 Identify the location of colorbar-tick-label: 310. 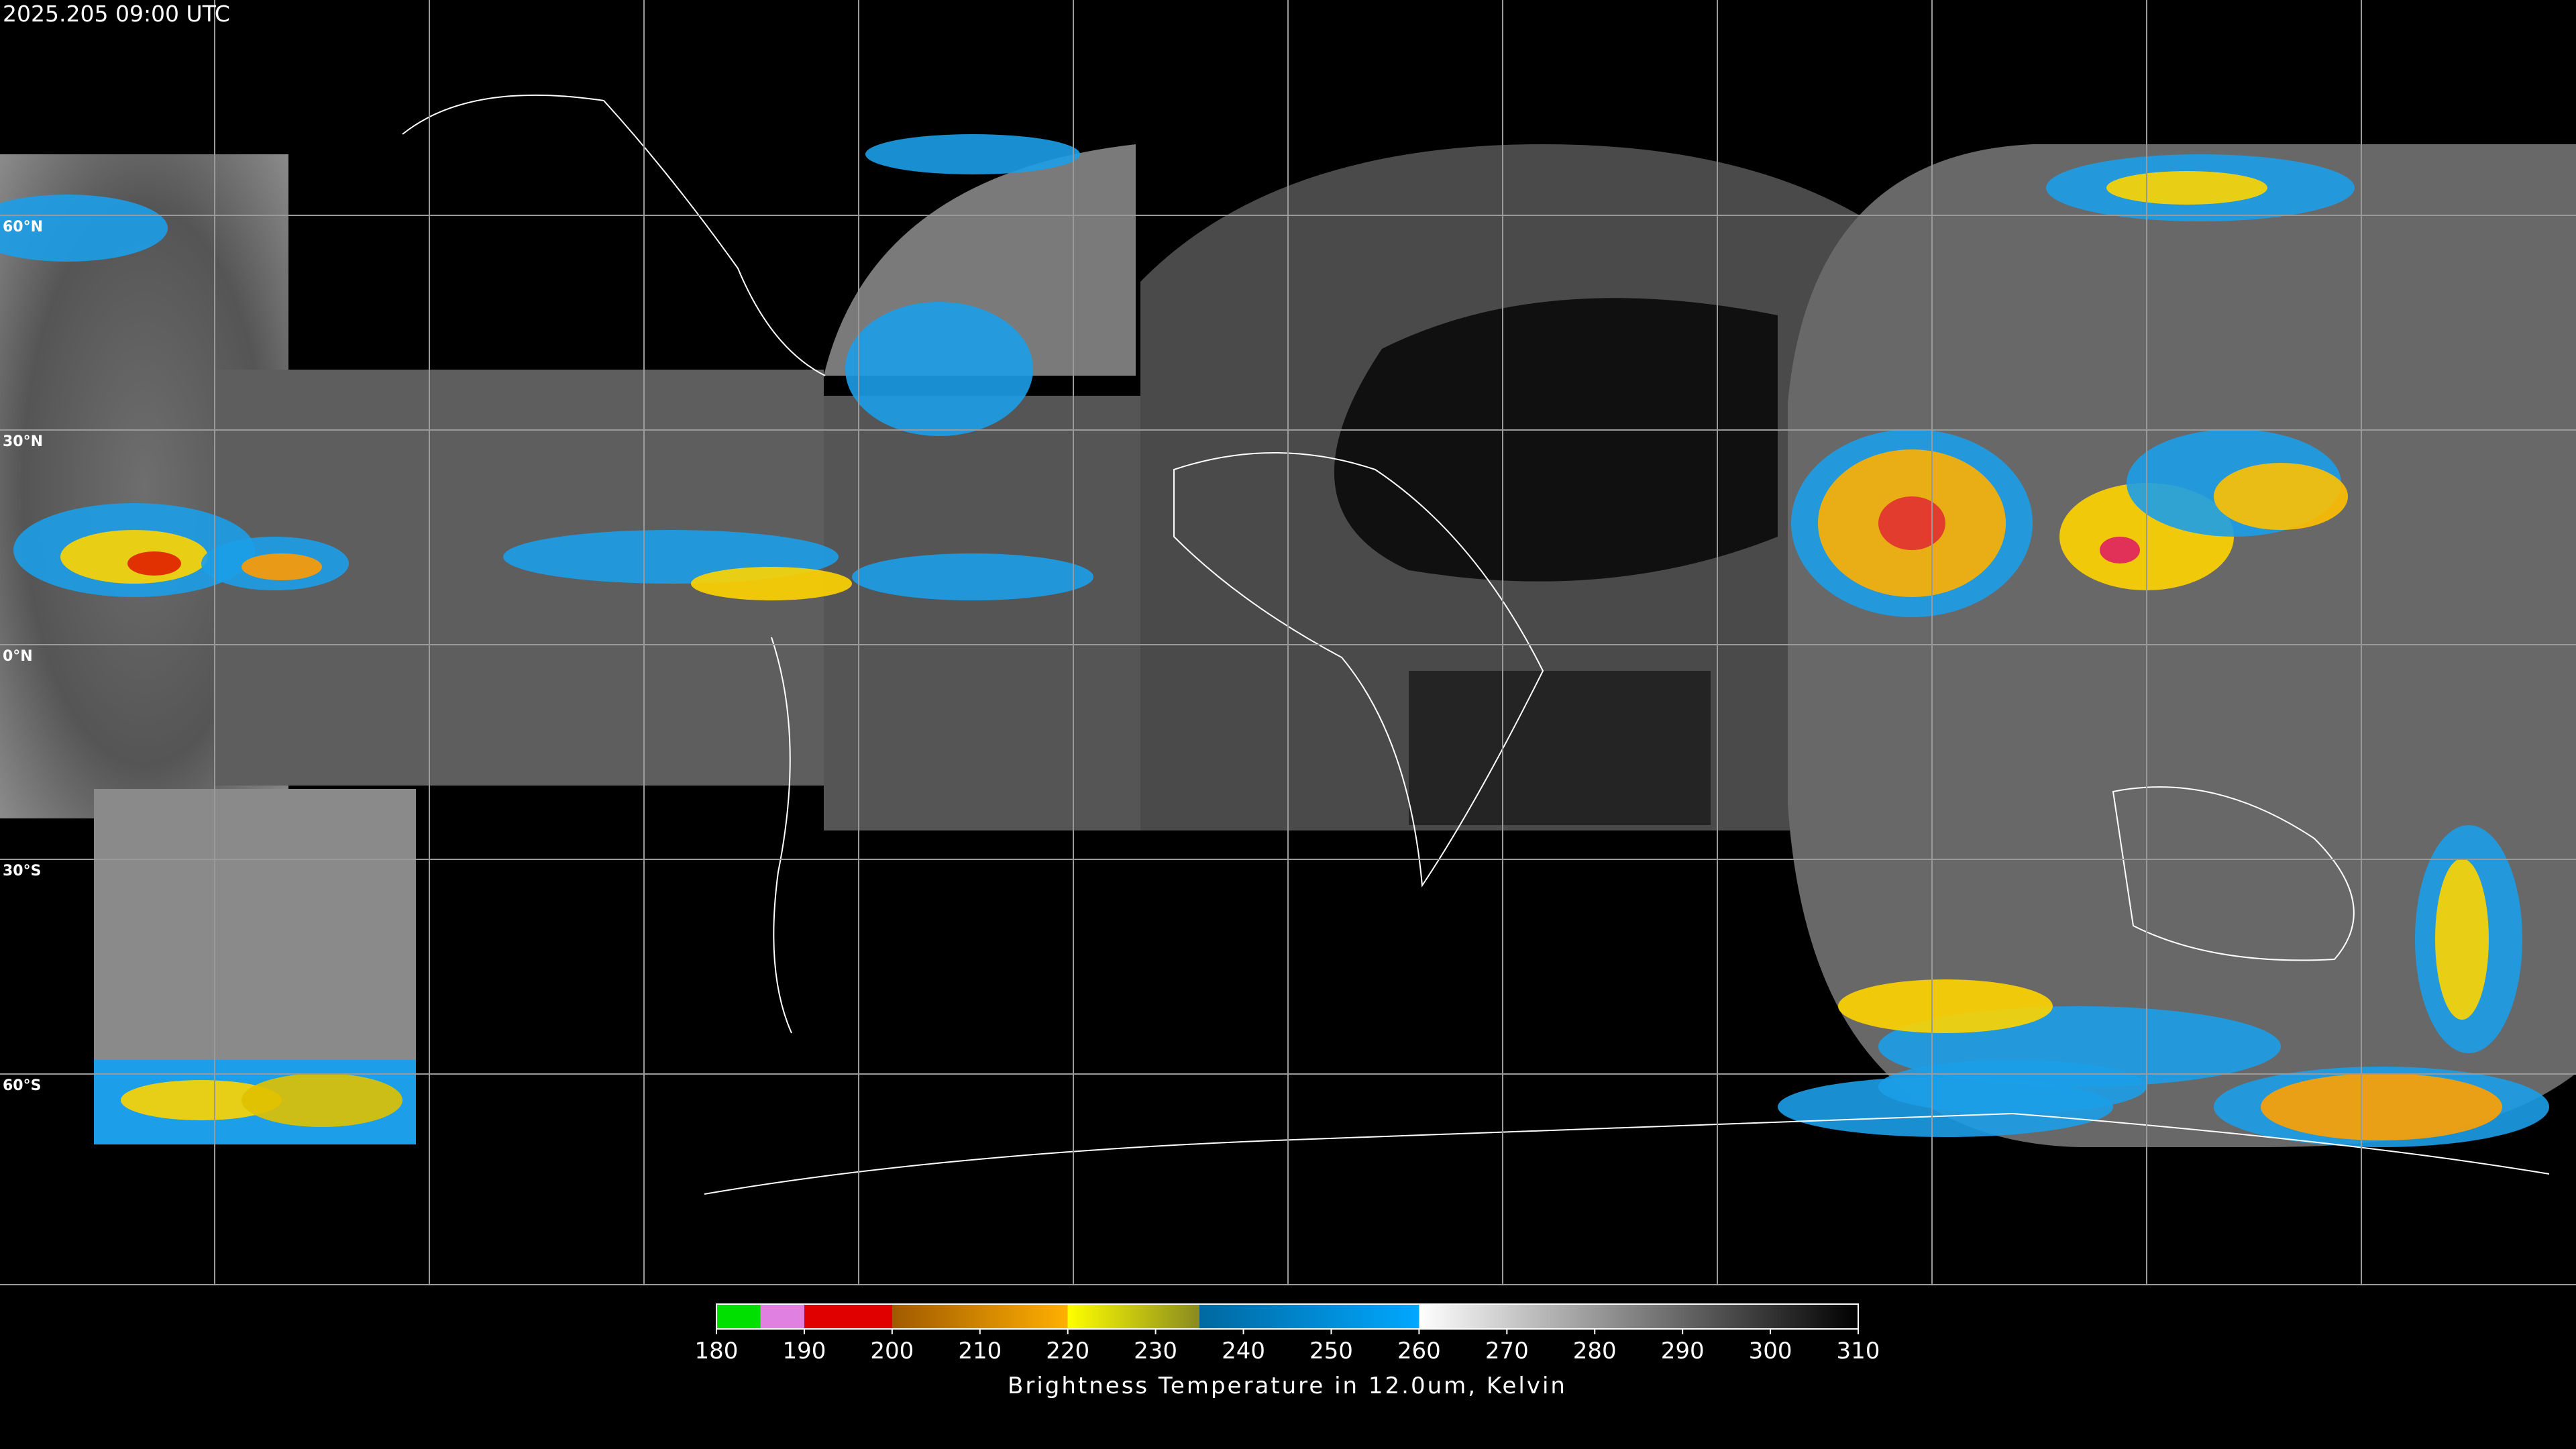
(1858, 1351).